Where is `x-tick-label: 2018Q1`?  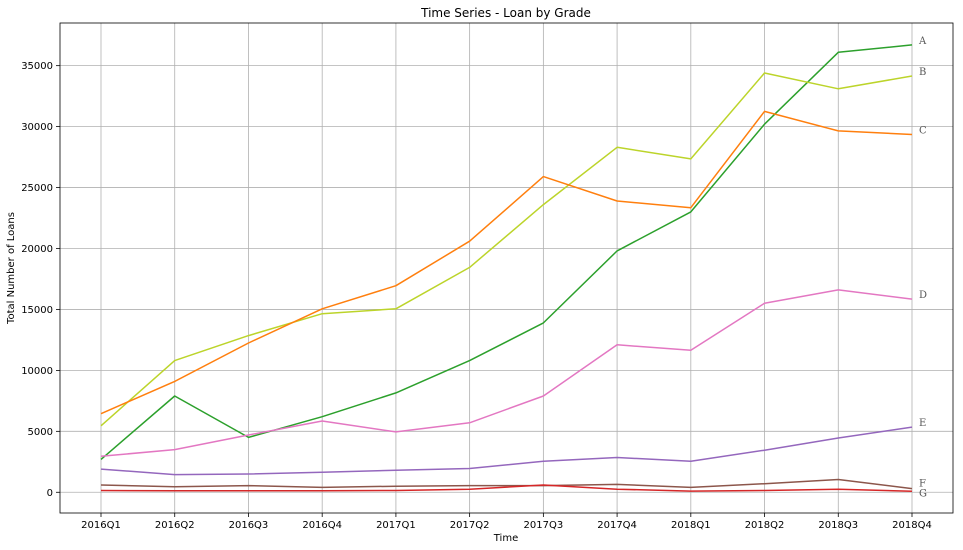
x-tick-label: 2018Q1 is located at coordinates (691, 525).